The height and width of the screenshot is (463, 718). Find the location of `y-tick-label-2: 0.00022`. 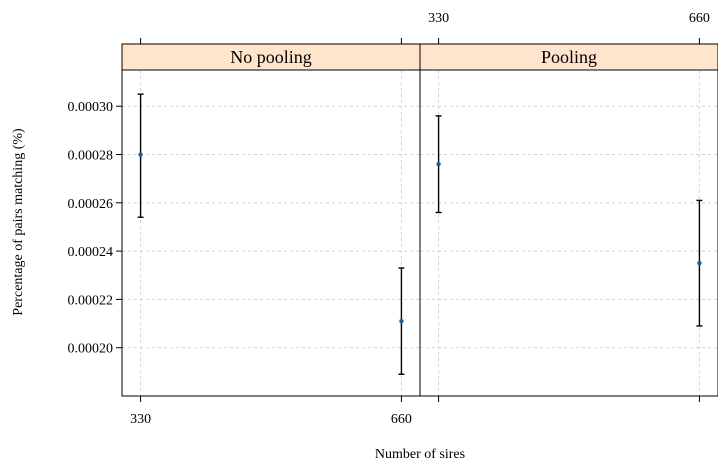

y-tick-label-2: 0.00022 is located at coordinates (91, 300).